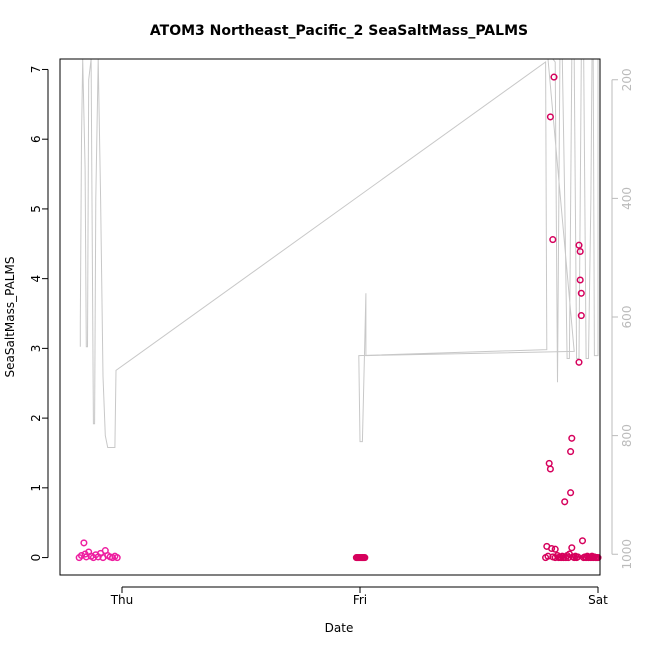 The height and width of the screenshot is (650, 650). I want to click on y2-tick-label: 1000, so click(627, 554).